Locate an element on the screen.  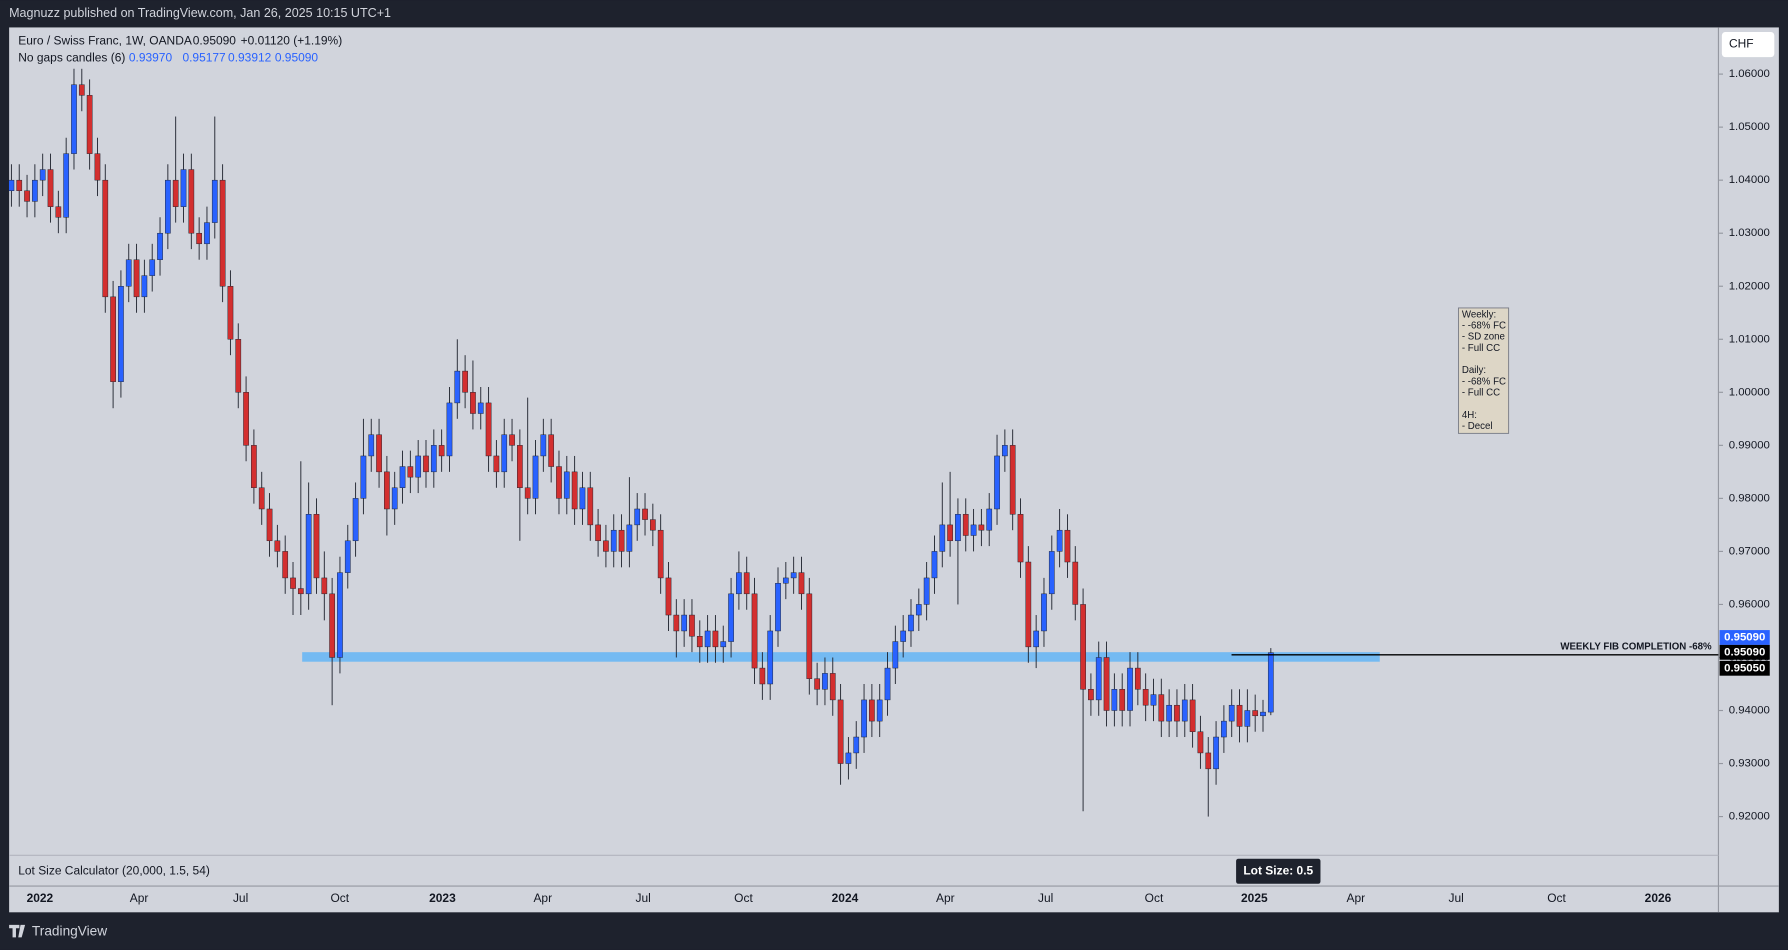
indicator-value: 0.95090 is located at coordinates (297, 57).